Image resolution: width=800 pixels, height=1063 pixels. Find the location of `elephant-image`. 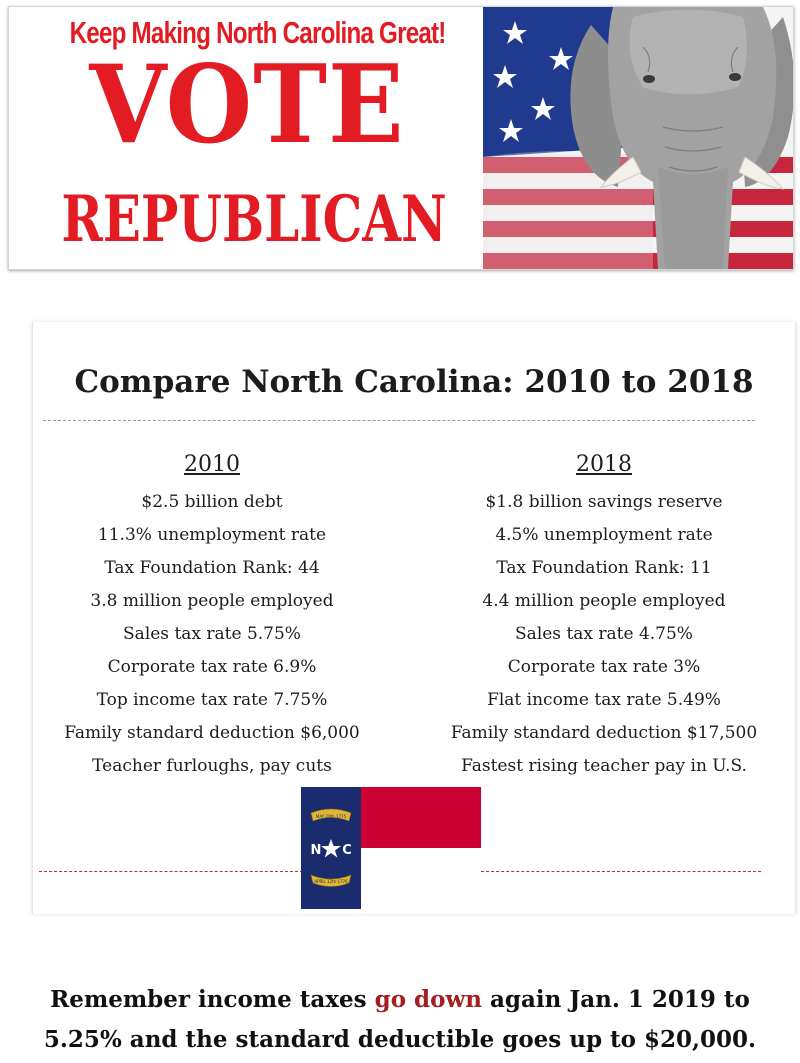

elephant-image is located at coordinates (681, 138).